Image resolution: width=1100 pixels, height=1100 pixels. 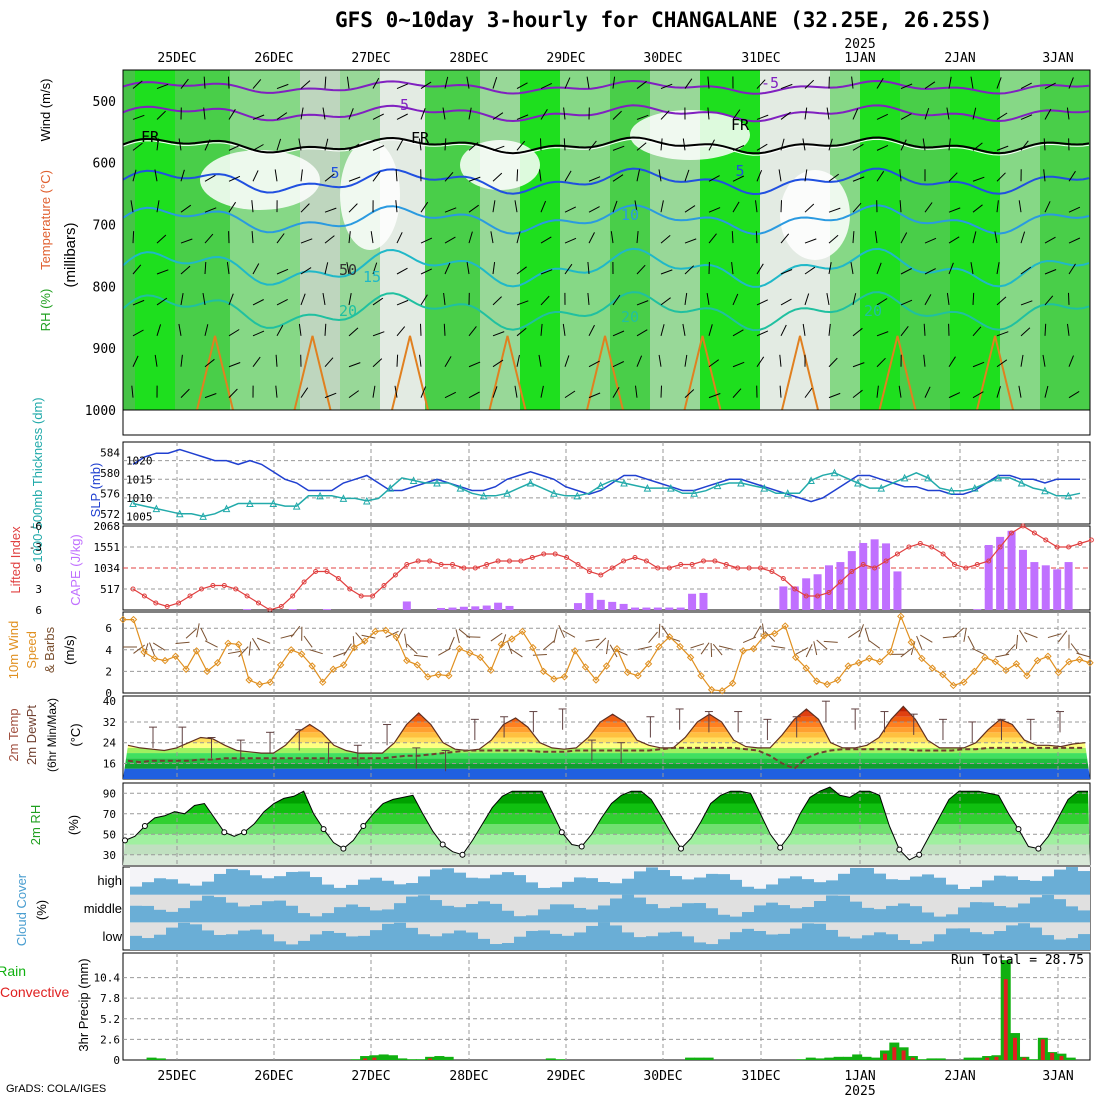 What do you see at coordinates (100, 411) in the screenshot?
I see `pressure-tick: 1000` at bounding box center [100, 411].